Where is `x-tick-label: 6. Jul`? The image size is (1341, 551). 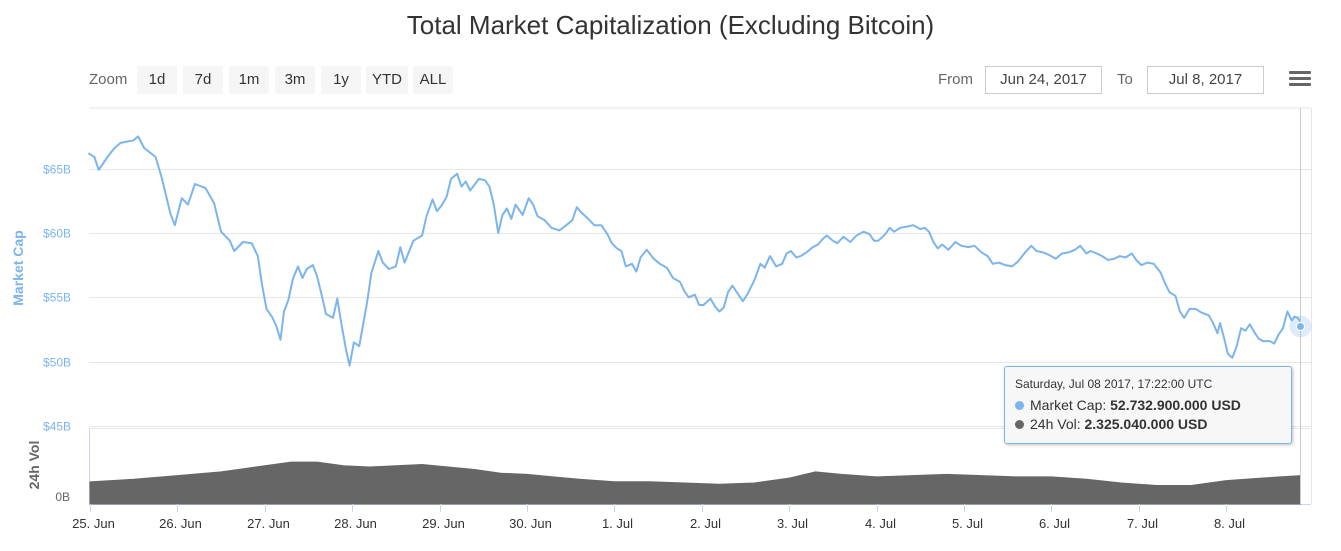
x-tick-label: 6. Jul is located at coordinates (1054, 523).